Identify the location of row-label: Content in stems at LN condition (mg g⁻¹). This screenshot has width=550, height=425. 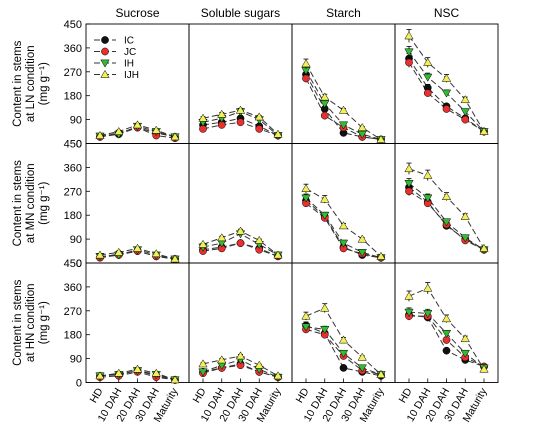
(31, 83).